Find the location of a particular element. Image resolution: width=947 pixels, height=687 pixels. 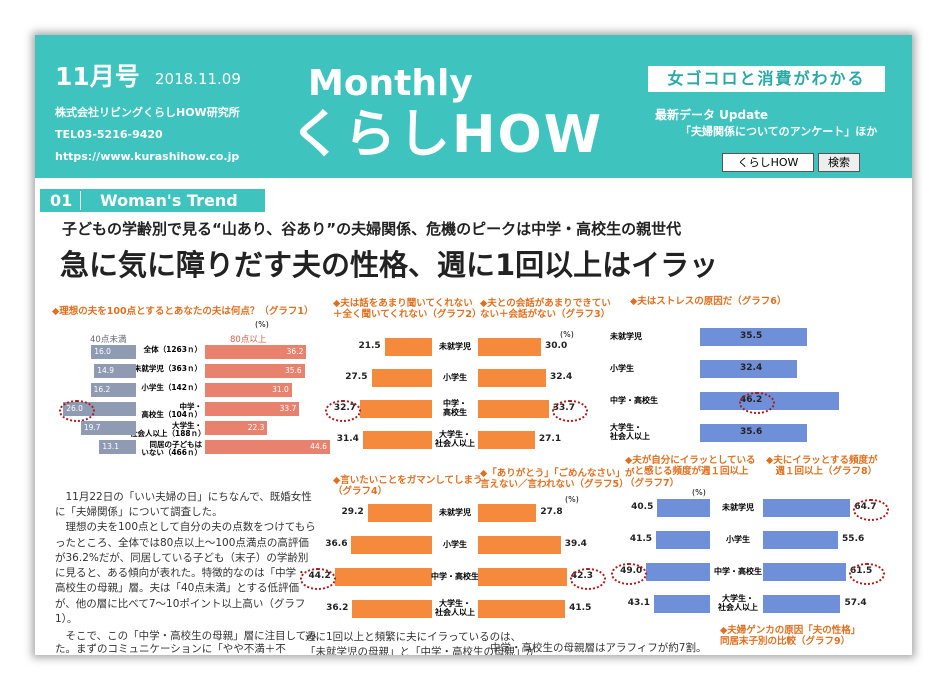

value-label: 14.9 is located at coordinates (105, 370).